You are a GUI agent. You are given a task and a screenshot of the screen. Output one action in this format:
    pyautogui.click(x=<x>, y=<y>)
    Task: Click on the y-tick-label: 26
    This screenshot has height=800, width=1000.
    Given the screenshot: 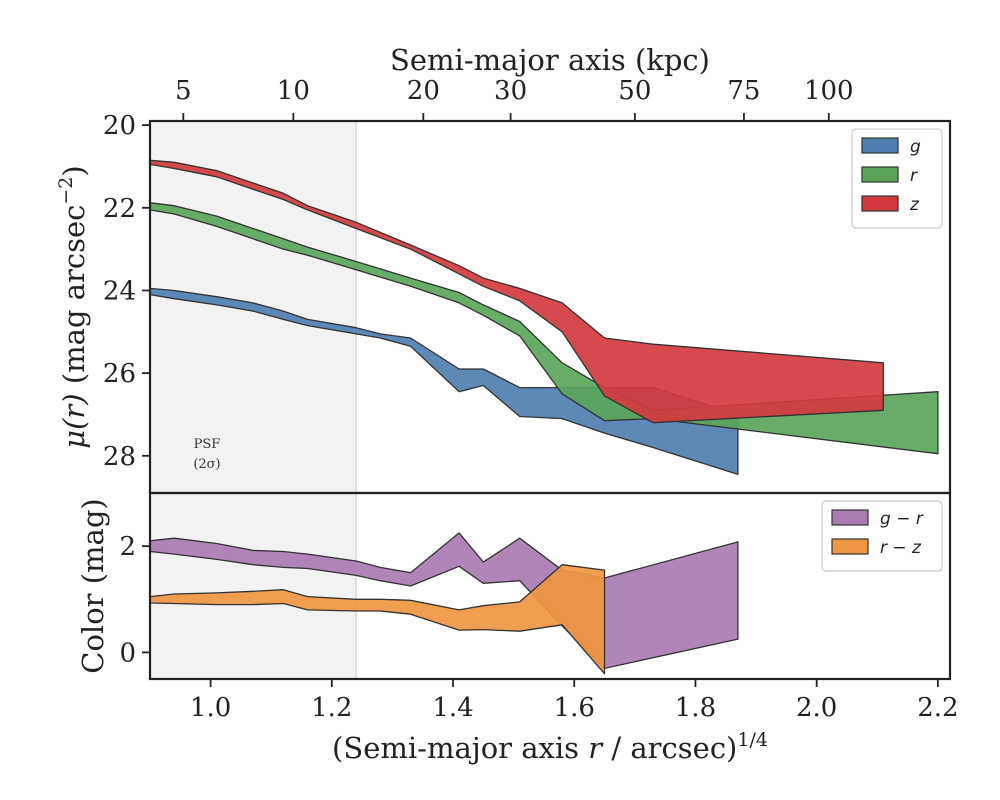 What is the action you would take?
    pyautogui.click(x=119, y=374)
    